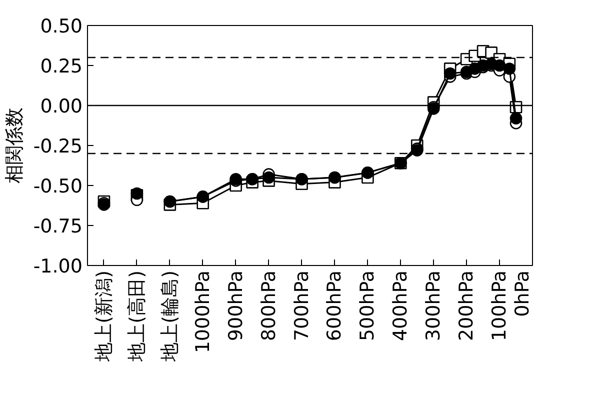 The width and height of the screenshot is (596, 401). I want to click on y-tick-label: -0.25, so click(58, 147).